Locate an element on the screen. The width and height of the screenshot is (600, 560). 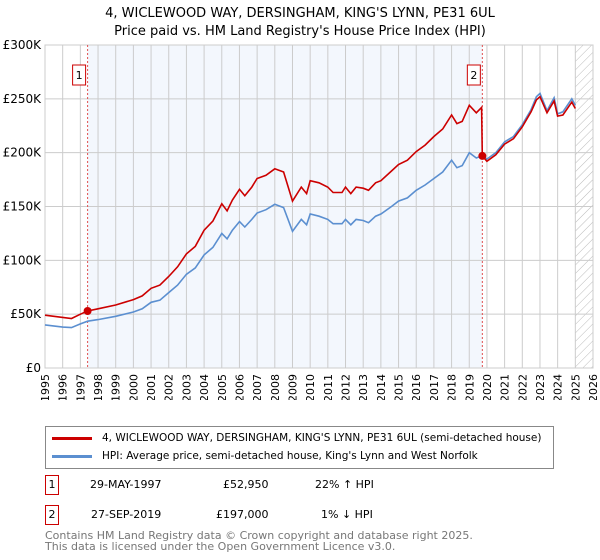
x-tick-label: 2000 is located at coordinates (133, 387).